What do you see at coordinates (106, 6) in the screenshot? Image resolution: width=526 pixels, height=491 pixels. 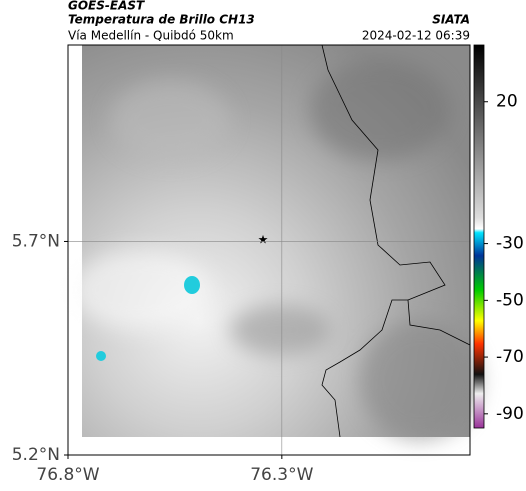 I see `title: GOES-EAST` at bounding box center [106, 6].